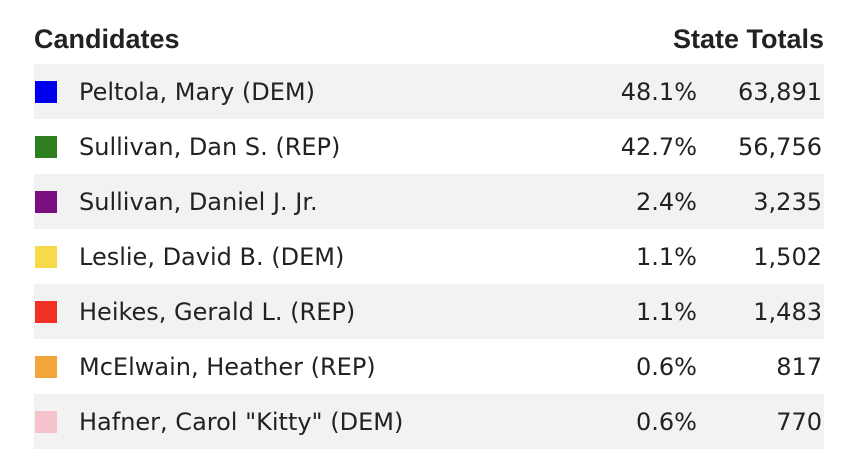 The width and height of the screenshot is (854, 462). What do you see at coordinates (658, 91) in the screenshot?
I see `vote-percent: 48.1%` at bounding box center [658, 91].